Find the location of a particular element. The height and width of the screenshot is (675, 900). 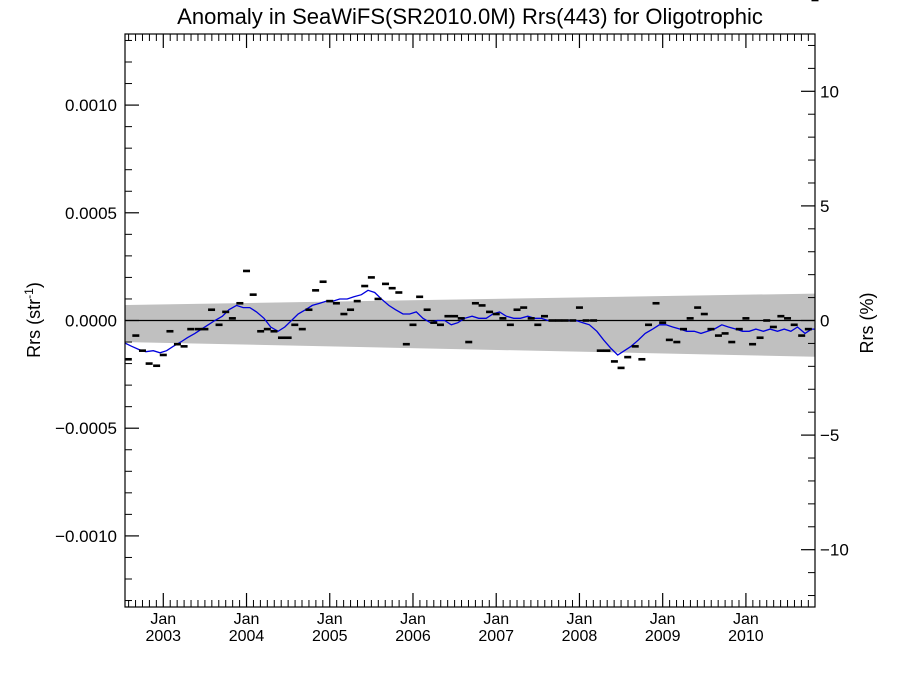

uncertainty-band is located at coordinates (470, 325).